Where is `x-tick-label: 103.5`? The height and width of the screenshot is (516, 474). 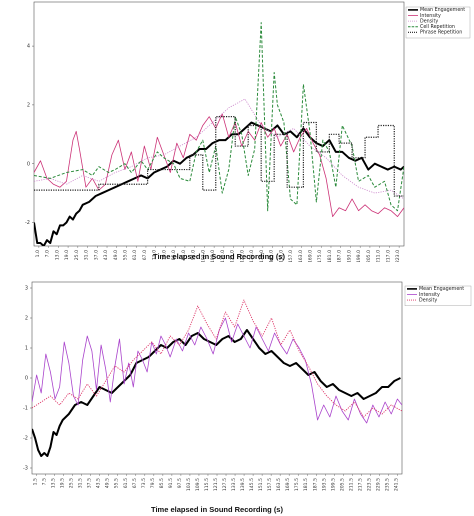 x-tick-label: 103.5 is located at coordinates (189, 484).